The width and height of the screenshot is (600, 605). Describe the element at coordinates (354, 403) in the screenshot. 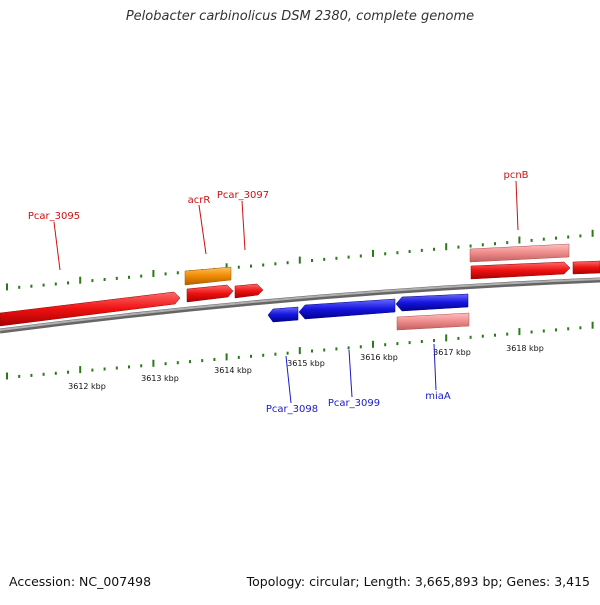

I see `label-pcar-3099: Pcar_3099` at that location.